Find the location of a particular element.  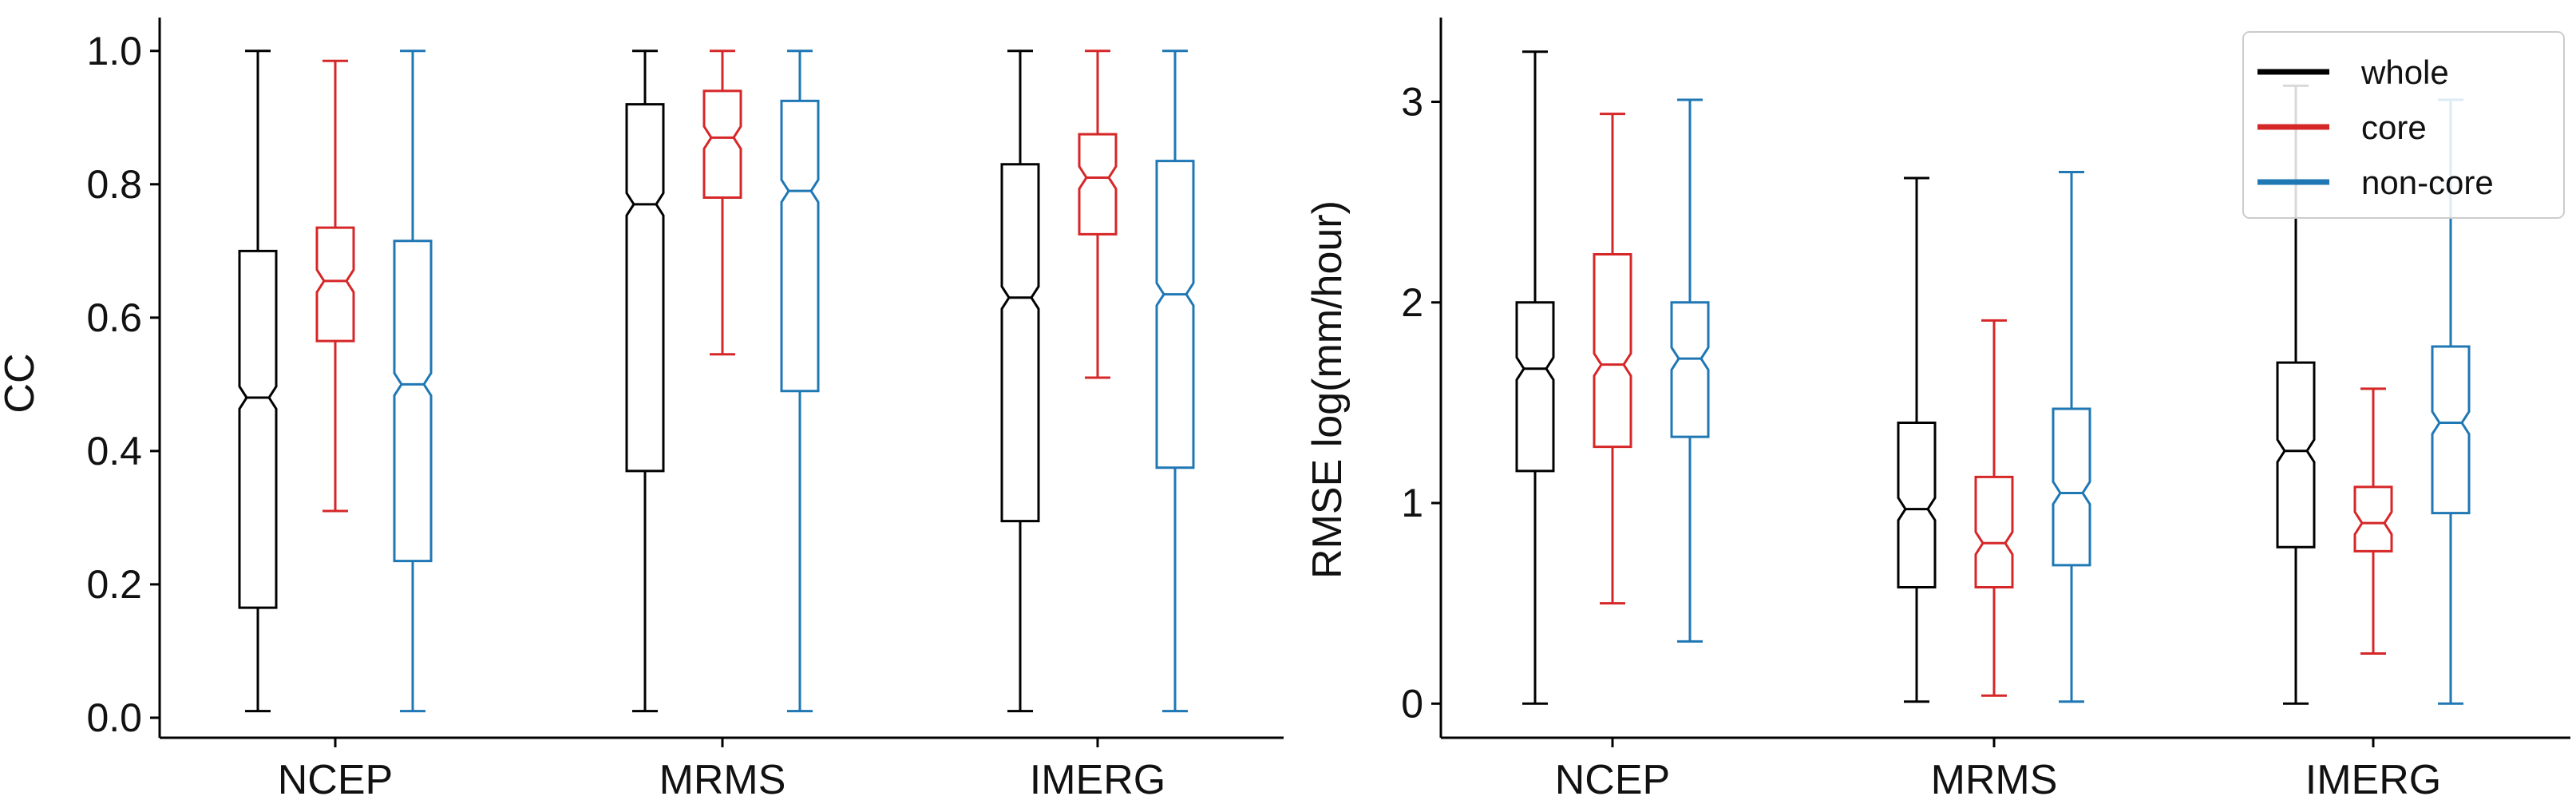

legend-label-non-core: non-core is located at coordinates (2427, 182).